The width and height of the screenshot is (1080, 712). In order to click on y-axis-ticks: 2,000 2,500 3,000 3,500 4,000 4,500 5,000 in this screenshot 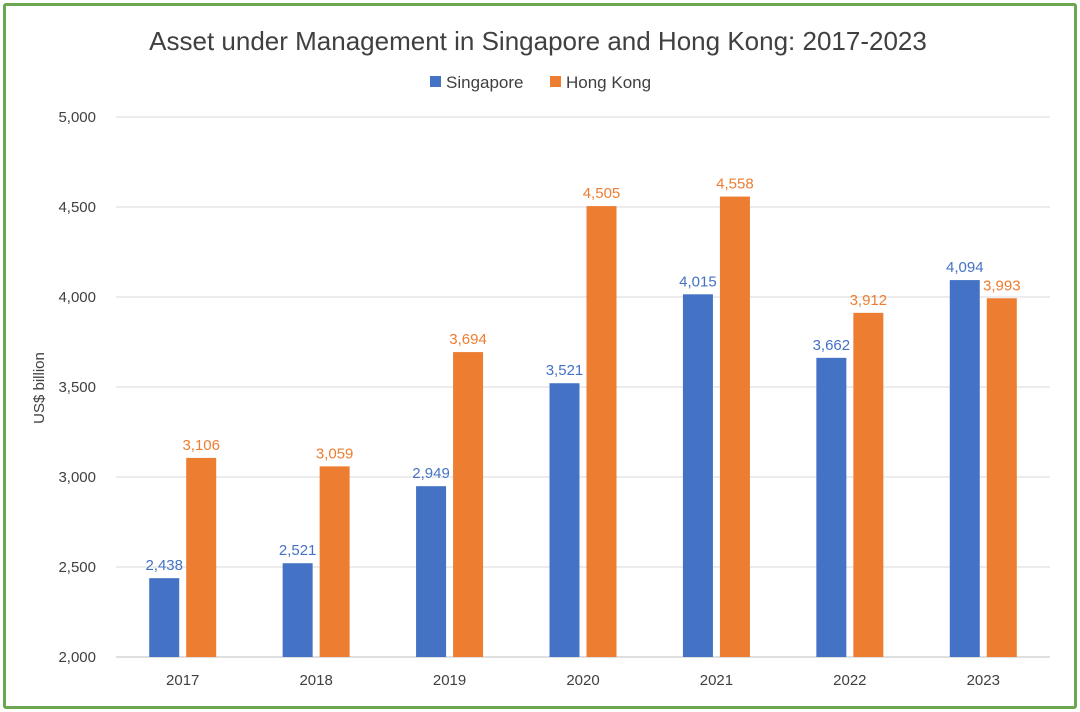, I will do `click(77, 387)`.